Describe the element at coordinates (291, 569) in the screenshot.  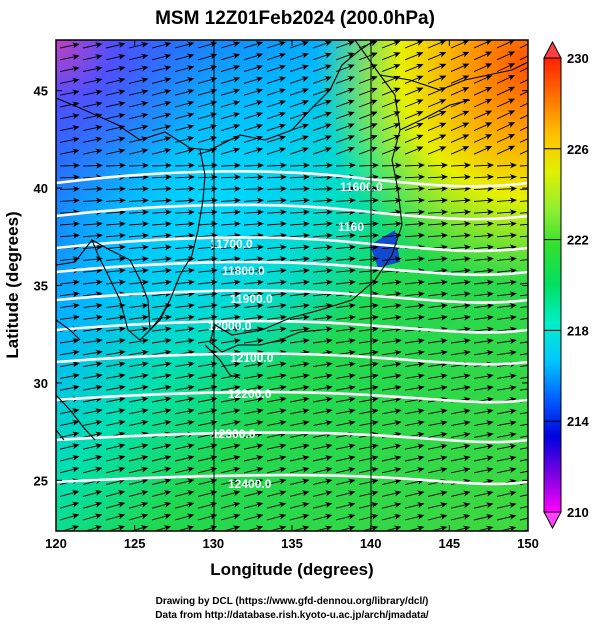
I see `x-axis-label: Longitude (degrees)` at that location.